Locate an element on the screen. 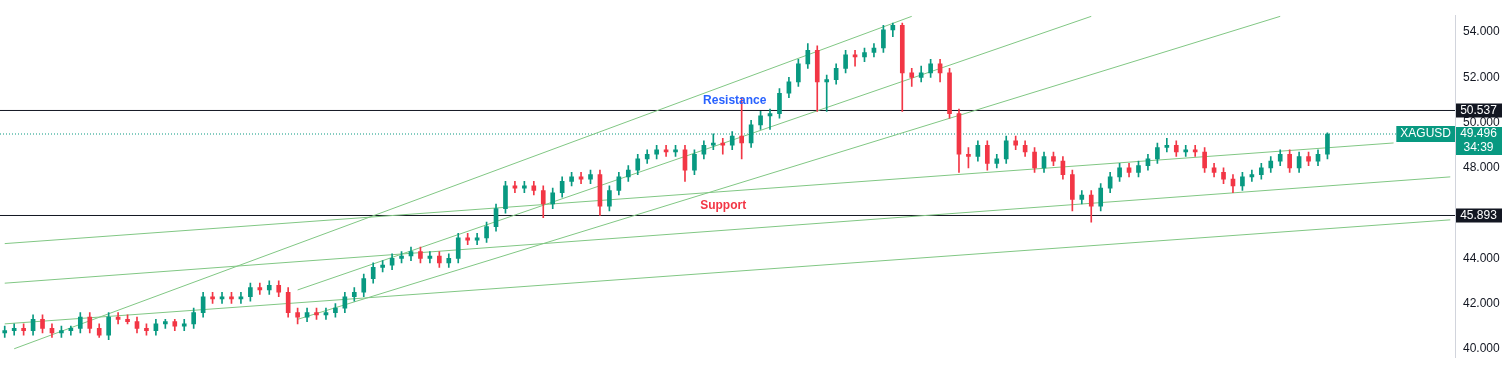  annotation: XAGUSD is located at coordinates (1426, 133).